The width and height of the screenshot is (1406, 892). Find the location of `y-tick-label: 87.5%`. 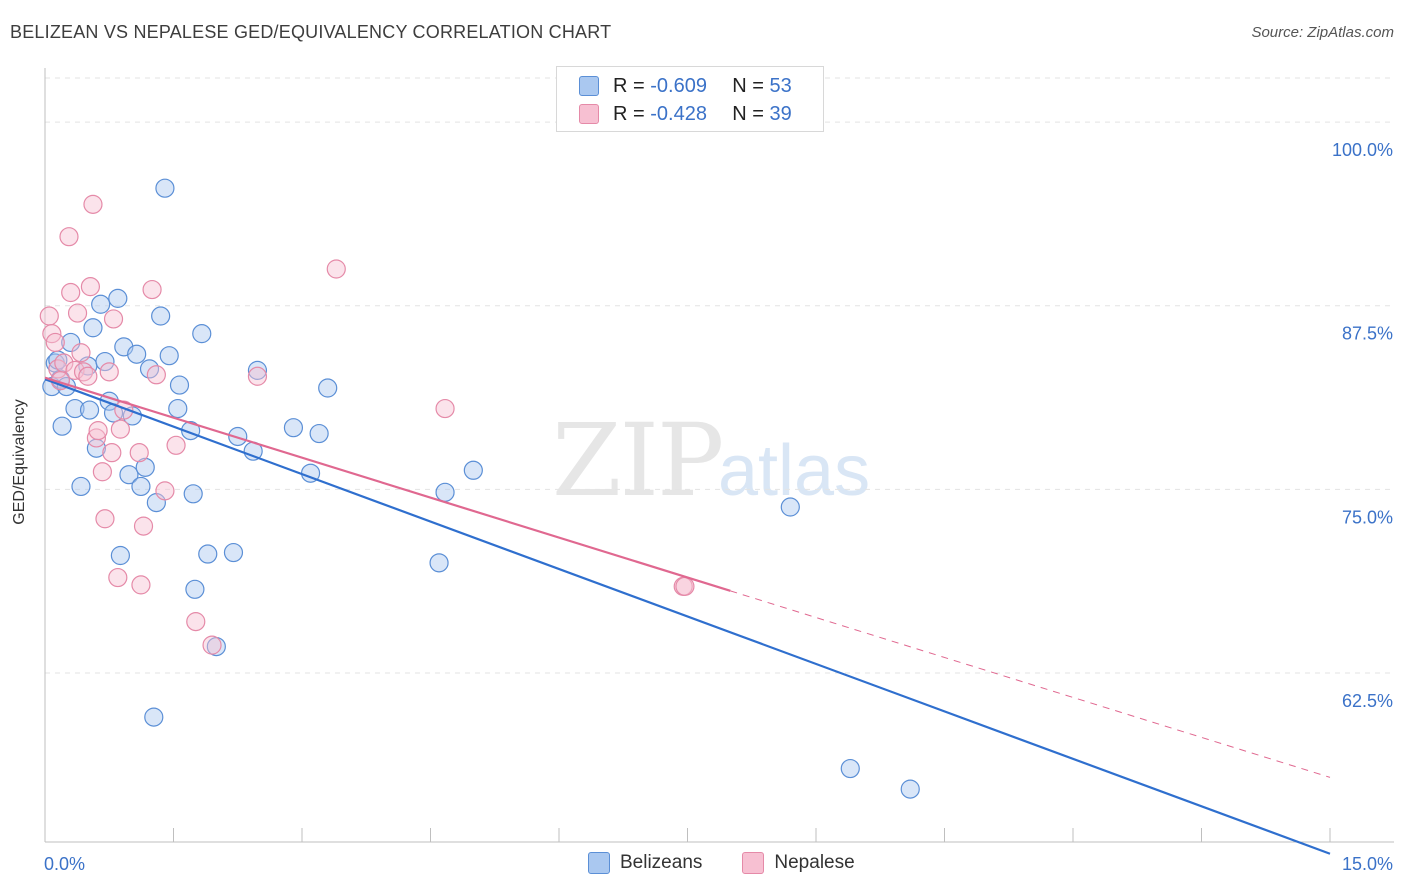

y-tick-label: 87.5% is located at coordinates (1367, 334).